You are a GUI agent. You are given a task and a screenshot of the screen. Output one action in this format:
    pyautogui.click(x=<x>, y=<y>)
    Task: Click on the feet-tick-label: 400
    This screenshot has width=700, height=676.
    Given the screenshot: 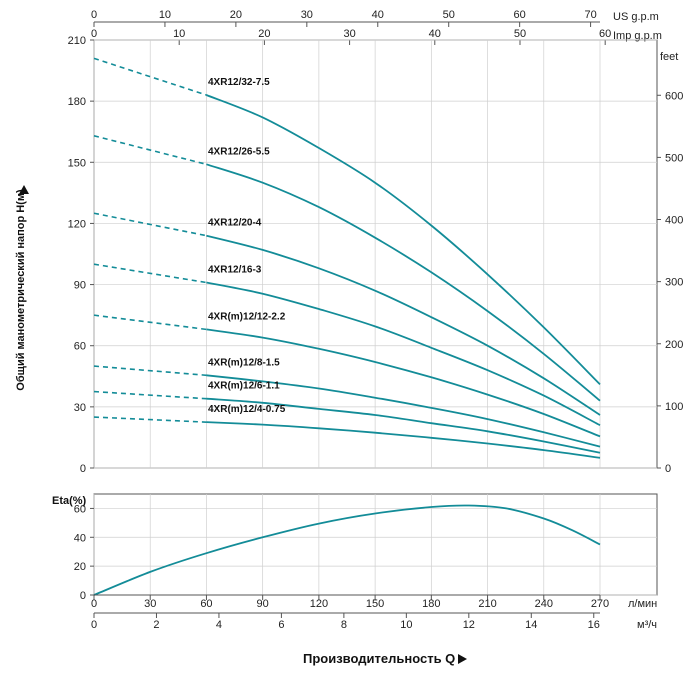 What is the action you would take?
    pyautogui.click(x=674, y=221)
    